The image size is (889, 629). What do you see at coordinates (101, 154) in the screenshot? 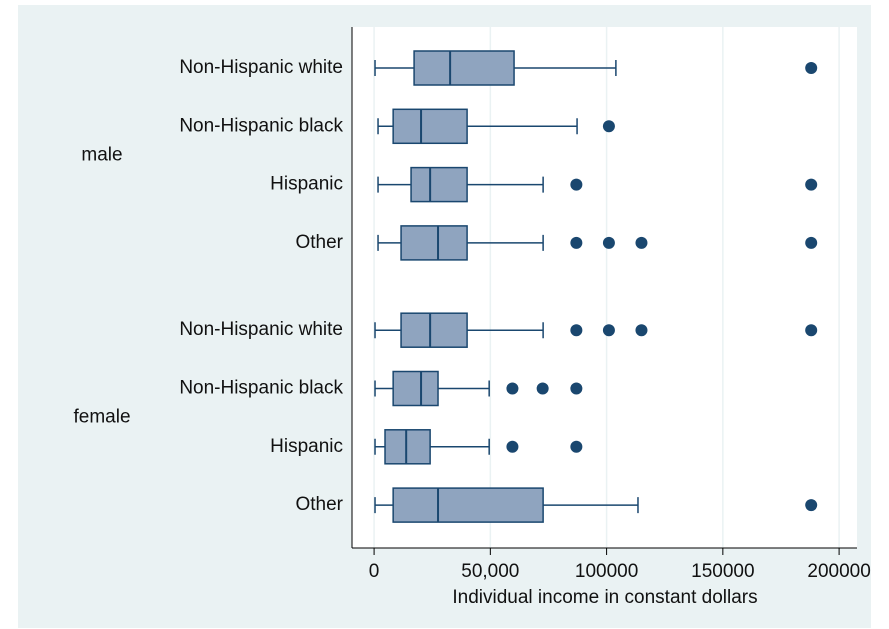
I see `group-label: male` at bounding box center [101, 154].